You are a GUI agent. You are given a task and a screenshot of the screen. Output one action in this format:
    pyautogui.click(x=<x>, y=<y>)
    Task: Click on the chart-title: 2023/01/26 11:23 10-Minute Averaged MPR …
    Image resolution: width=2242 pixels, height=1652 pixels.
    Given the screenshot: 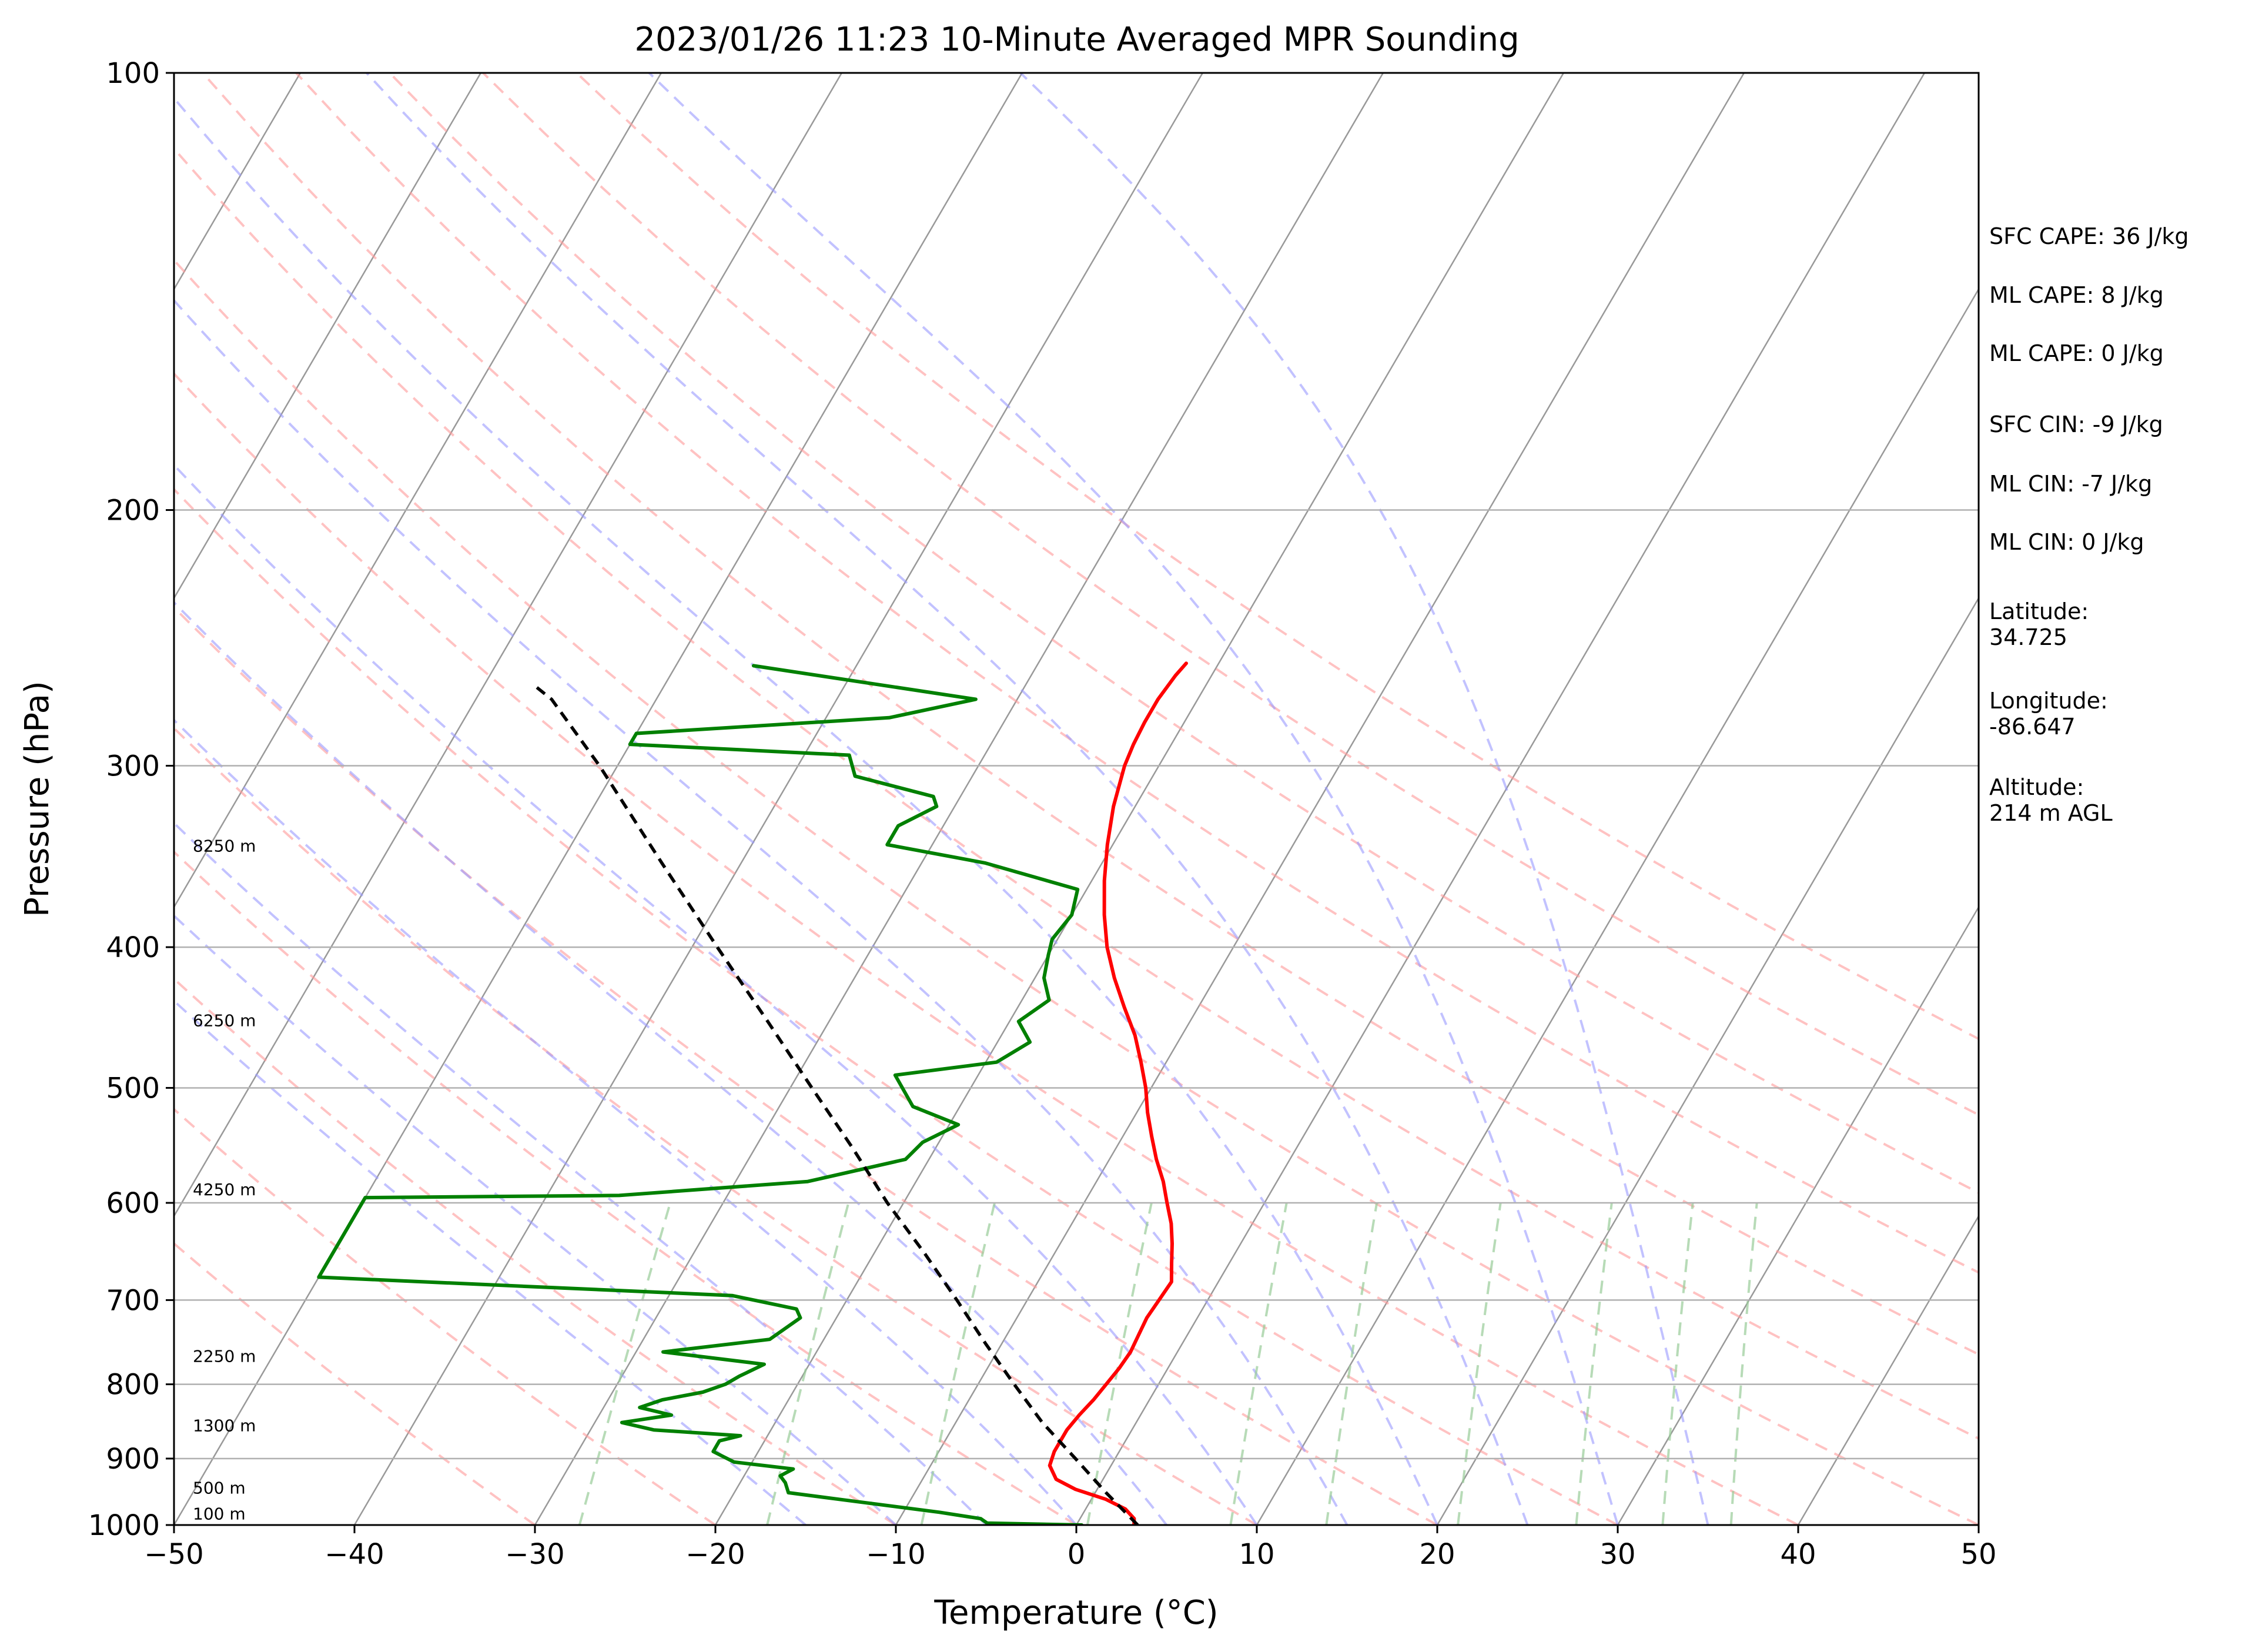 What is the action you would take?
    pyautogui.click(x=1076, y=40)
    